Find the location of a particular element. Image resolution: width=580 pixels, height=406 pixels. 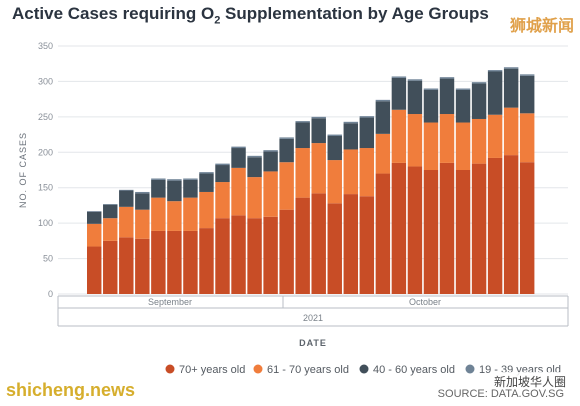

chart-title-subscript: 2 is located at coordinates (217, 20).